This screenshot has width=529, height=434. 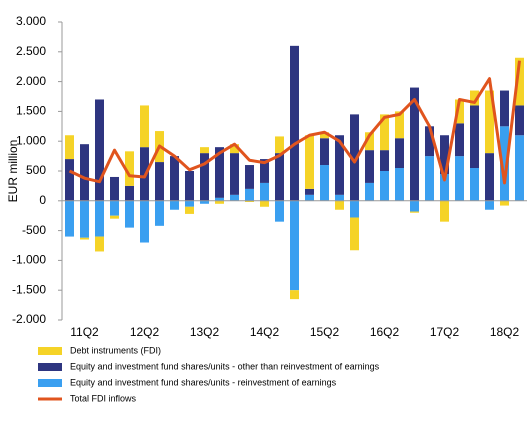 What do you see at coordinates (36, 170) in the screenshot?
I see `y-tick-label: 500` at bounding box center [36, 170].